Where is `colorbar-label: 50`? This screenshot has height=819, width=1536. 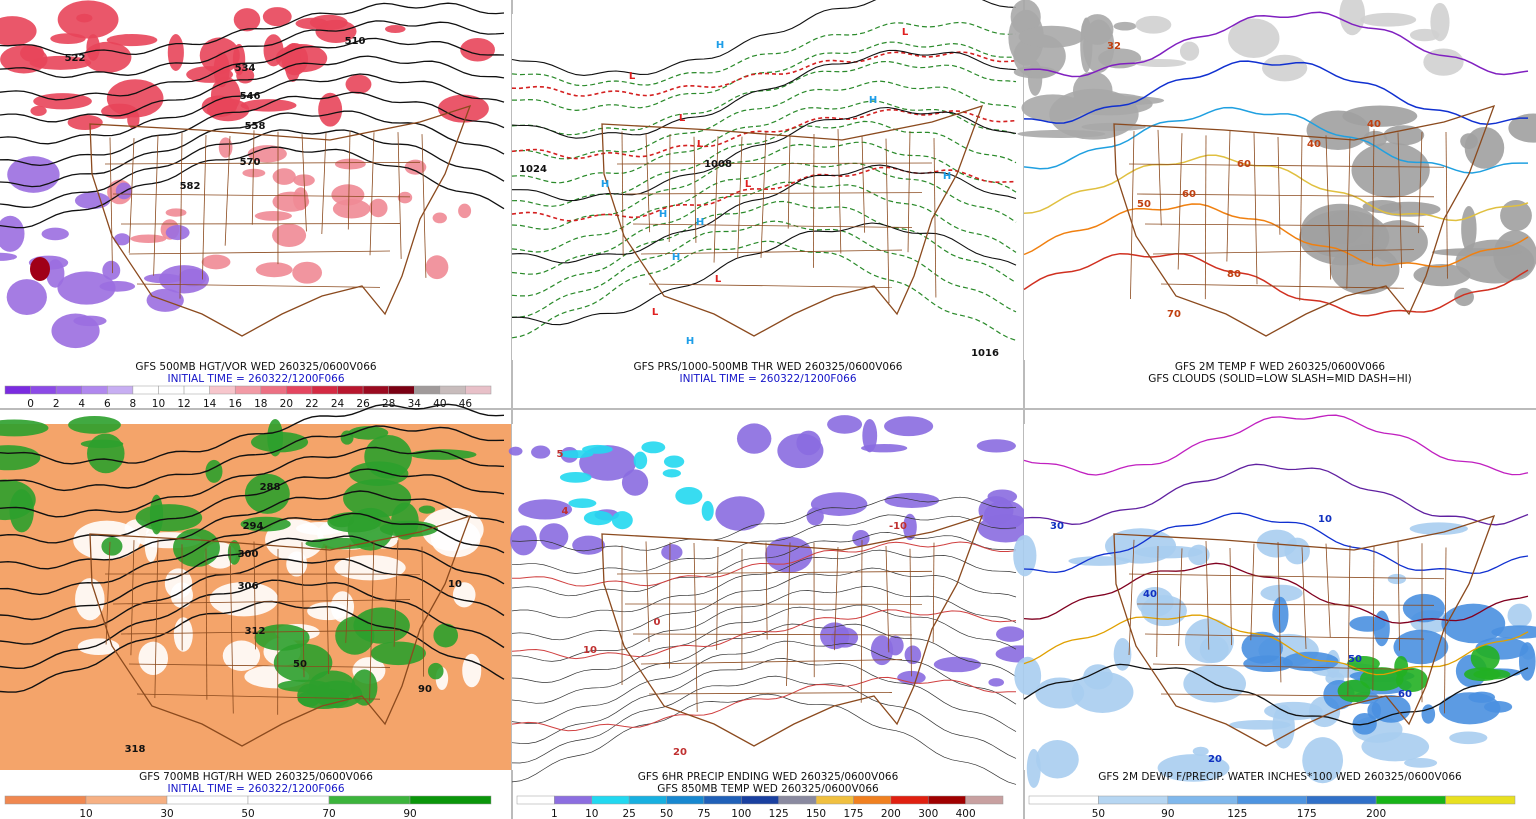
colorbar-label: 50 is located at coordinates (666, 813).